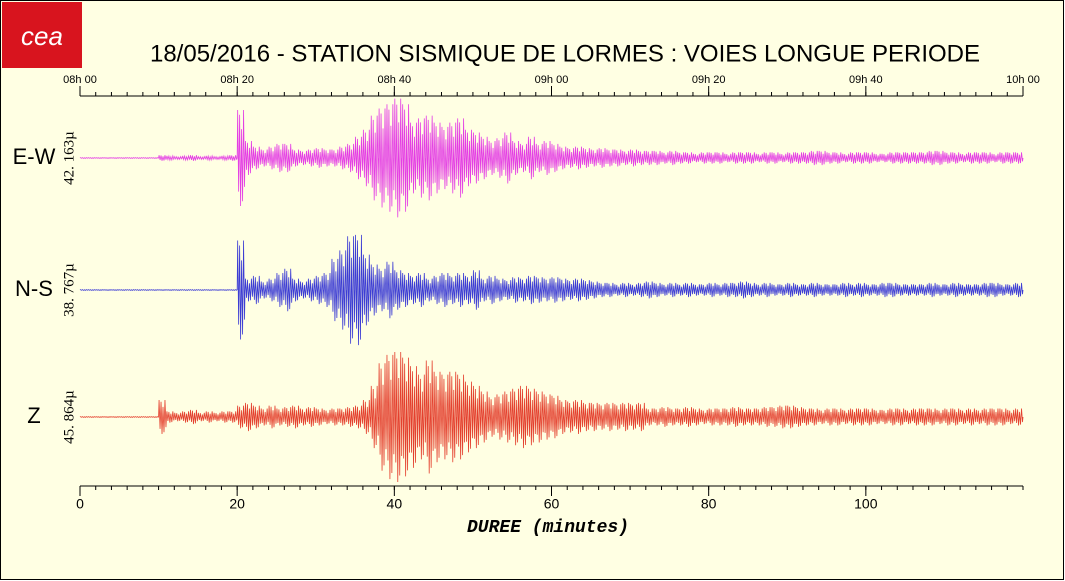 This screenshot has width=1065, height=581. Describe the element at coordinates (552, 504) in the screenshot. I see `x-tick-label: 60` at that location.